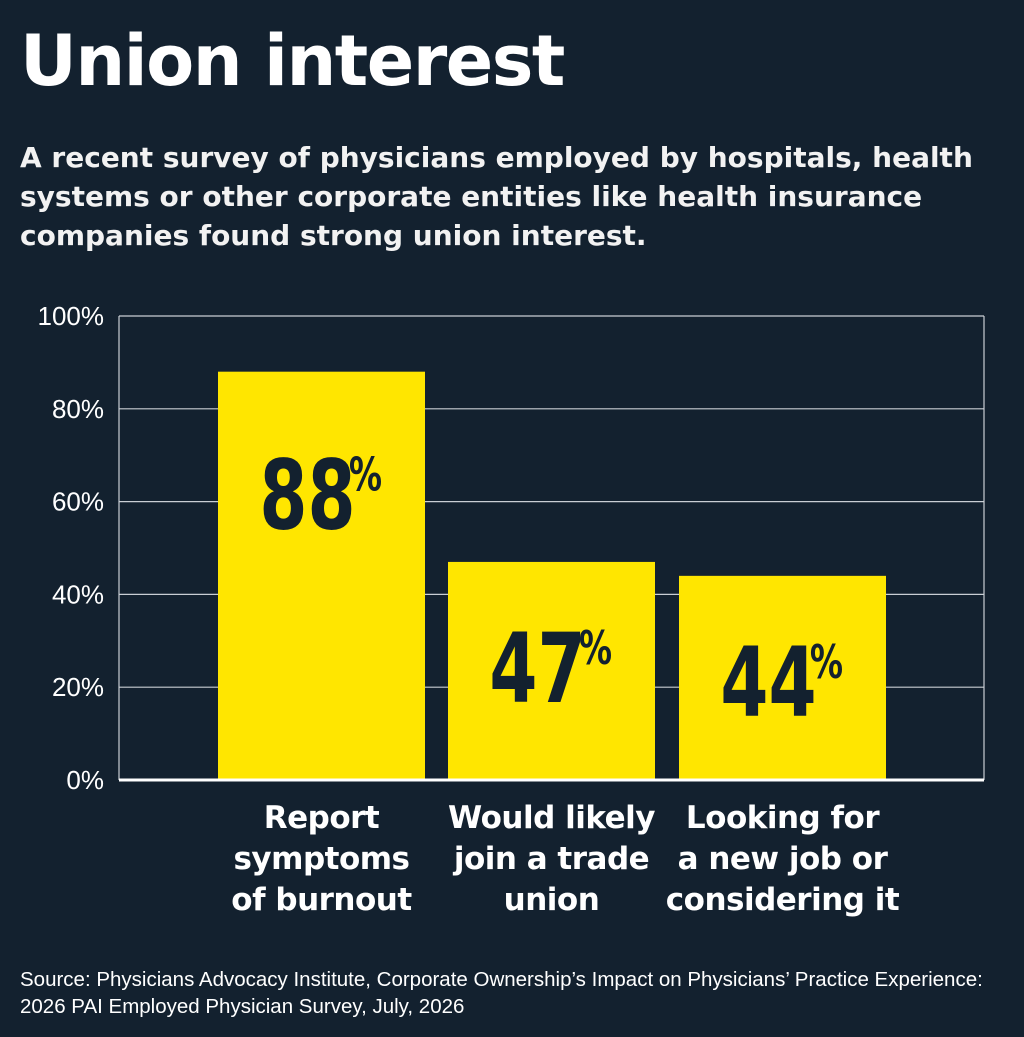  Describe the element at coordinates (322, 818) in the screenshot. I see `category-label: Report` at that location.